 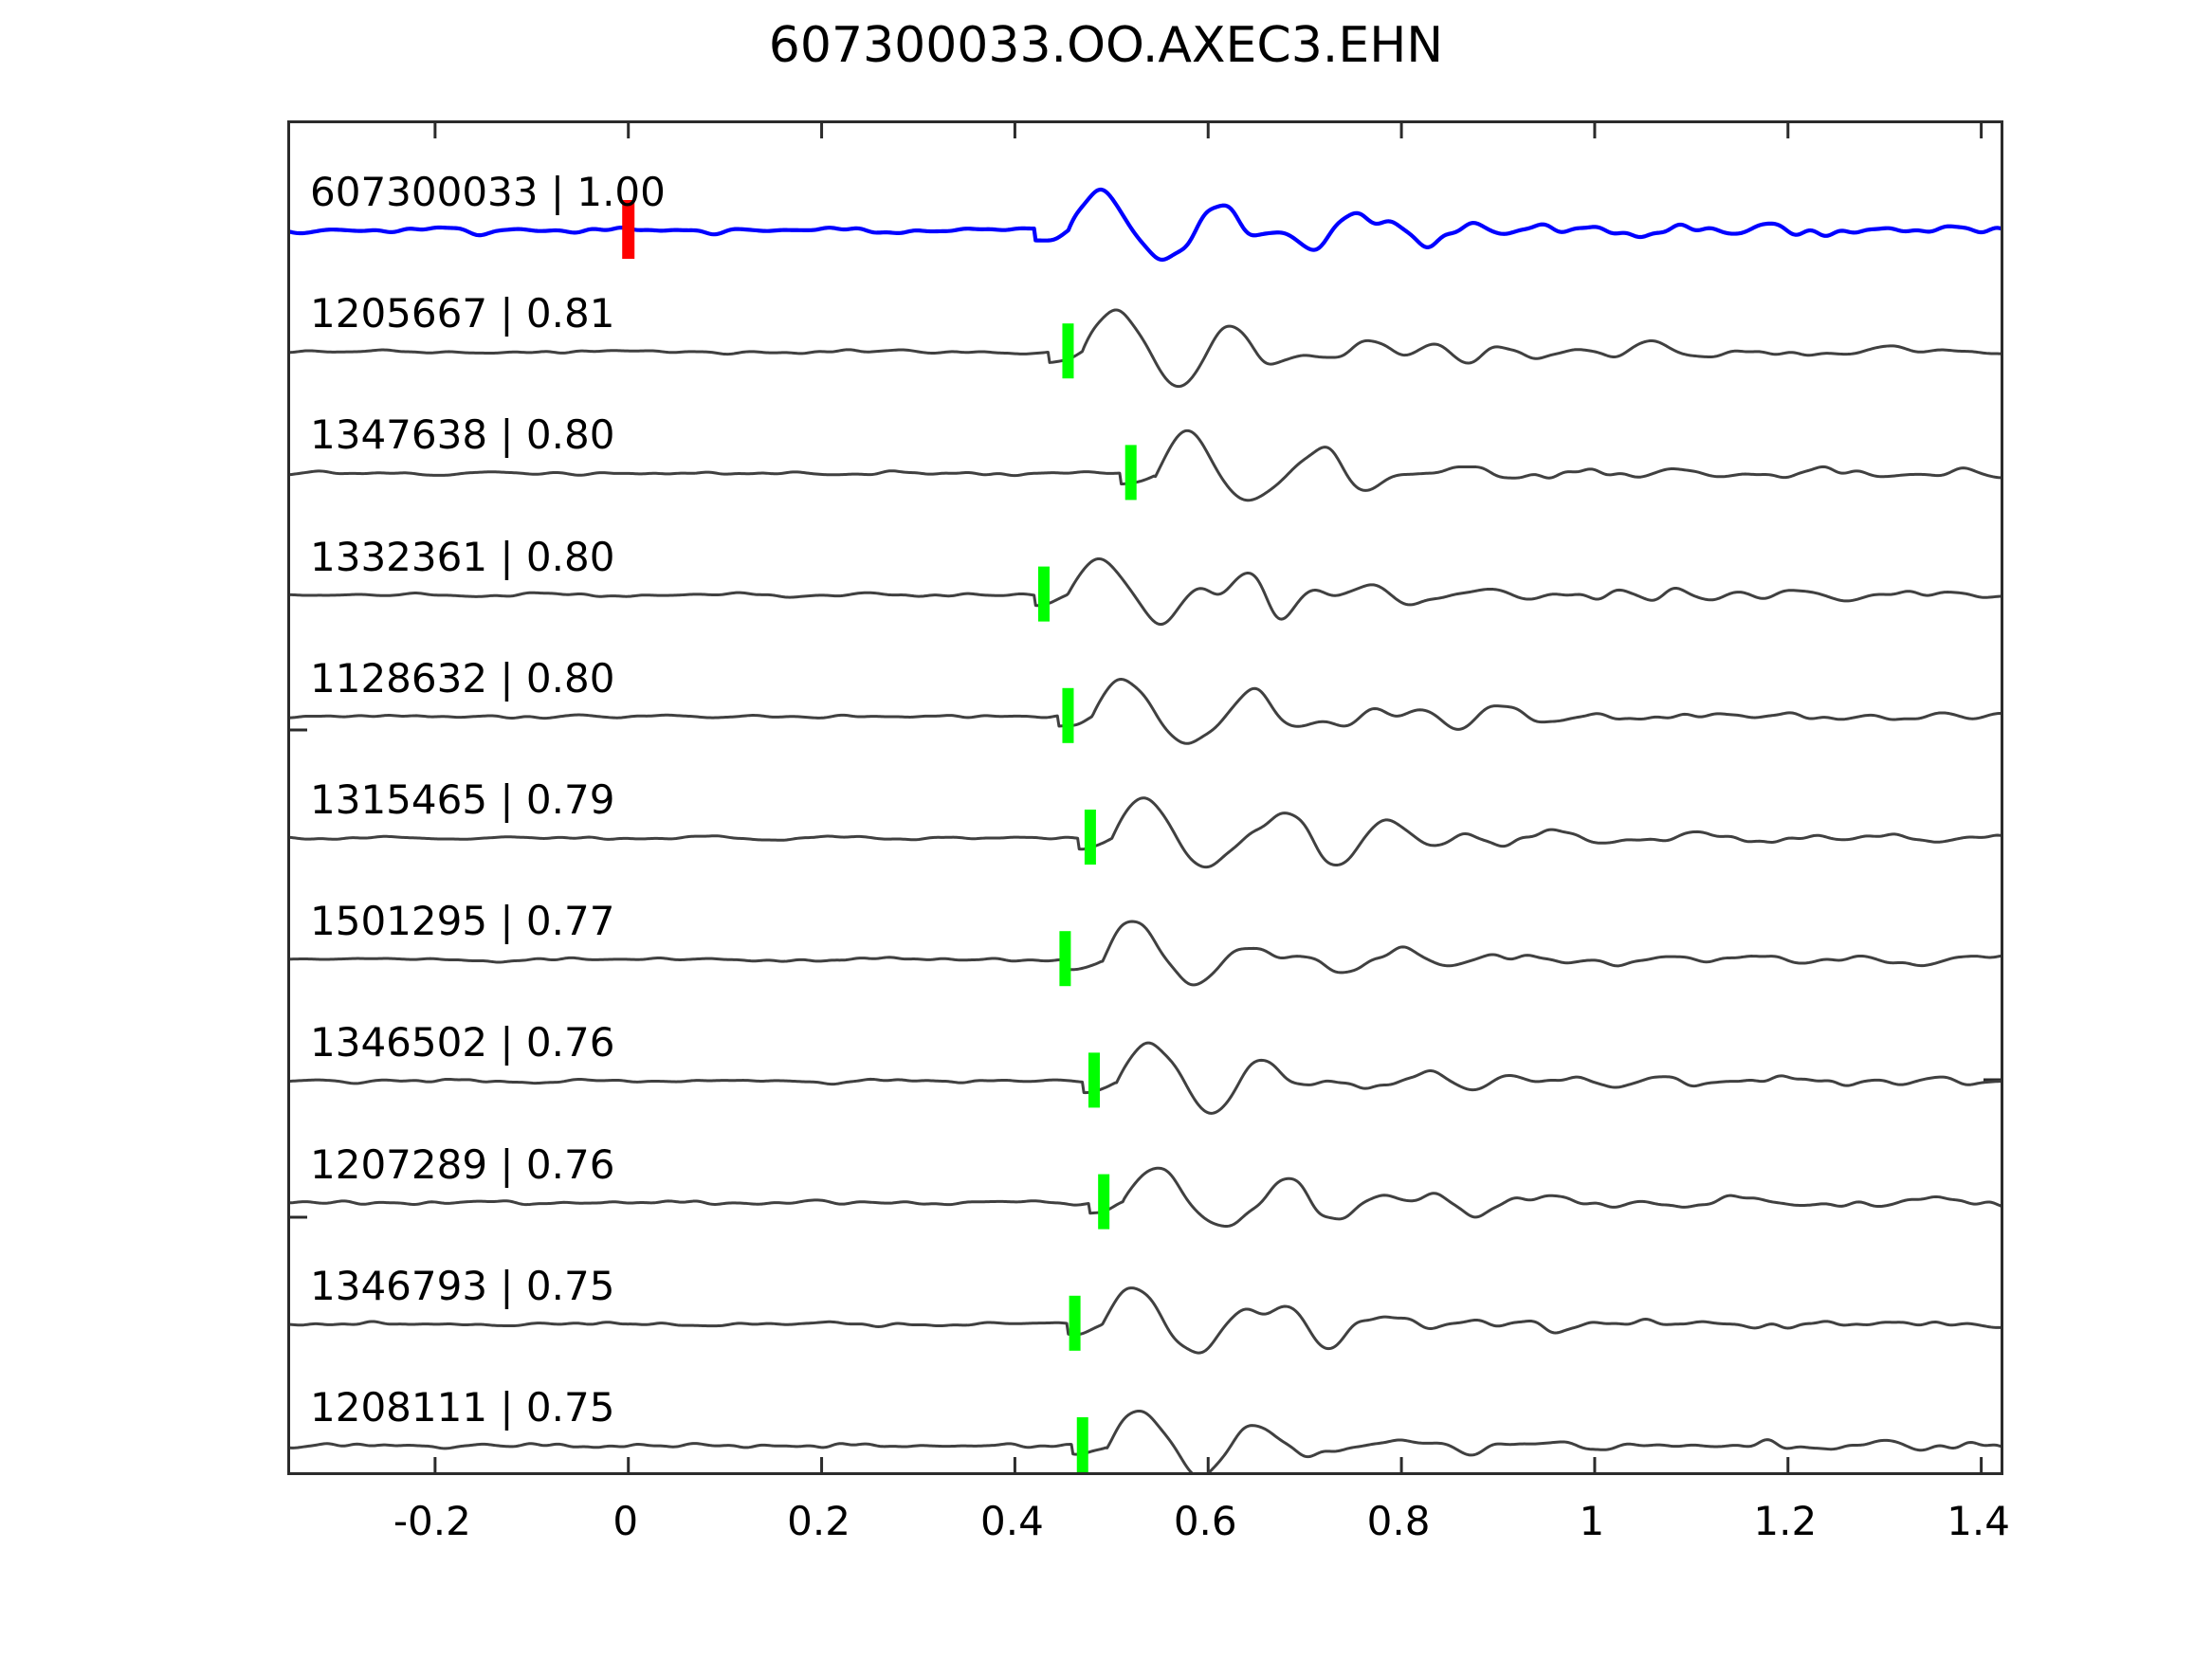 I want to click on trace-label: 1208111 | 0.75, so click(x=462, y=1407).